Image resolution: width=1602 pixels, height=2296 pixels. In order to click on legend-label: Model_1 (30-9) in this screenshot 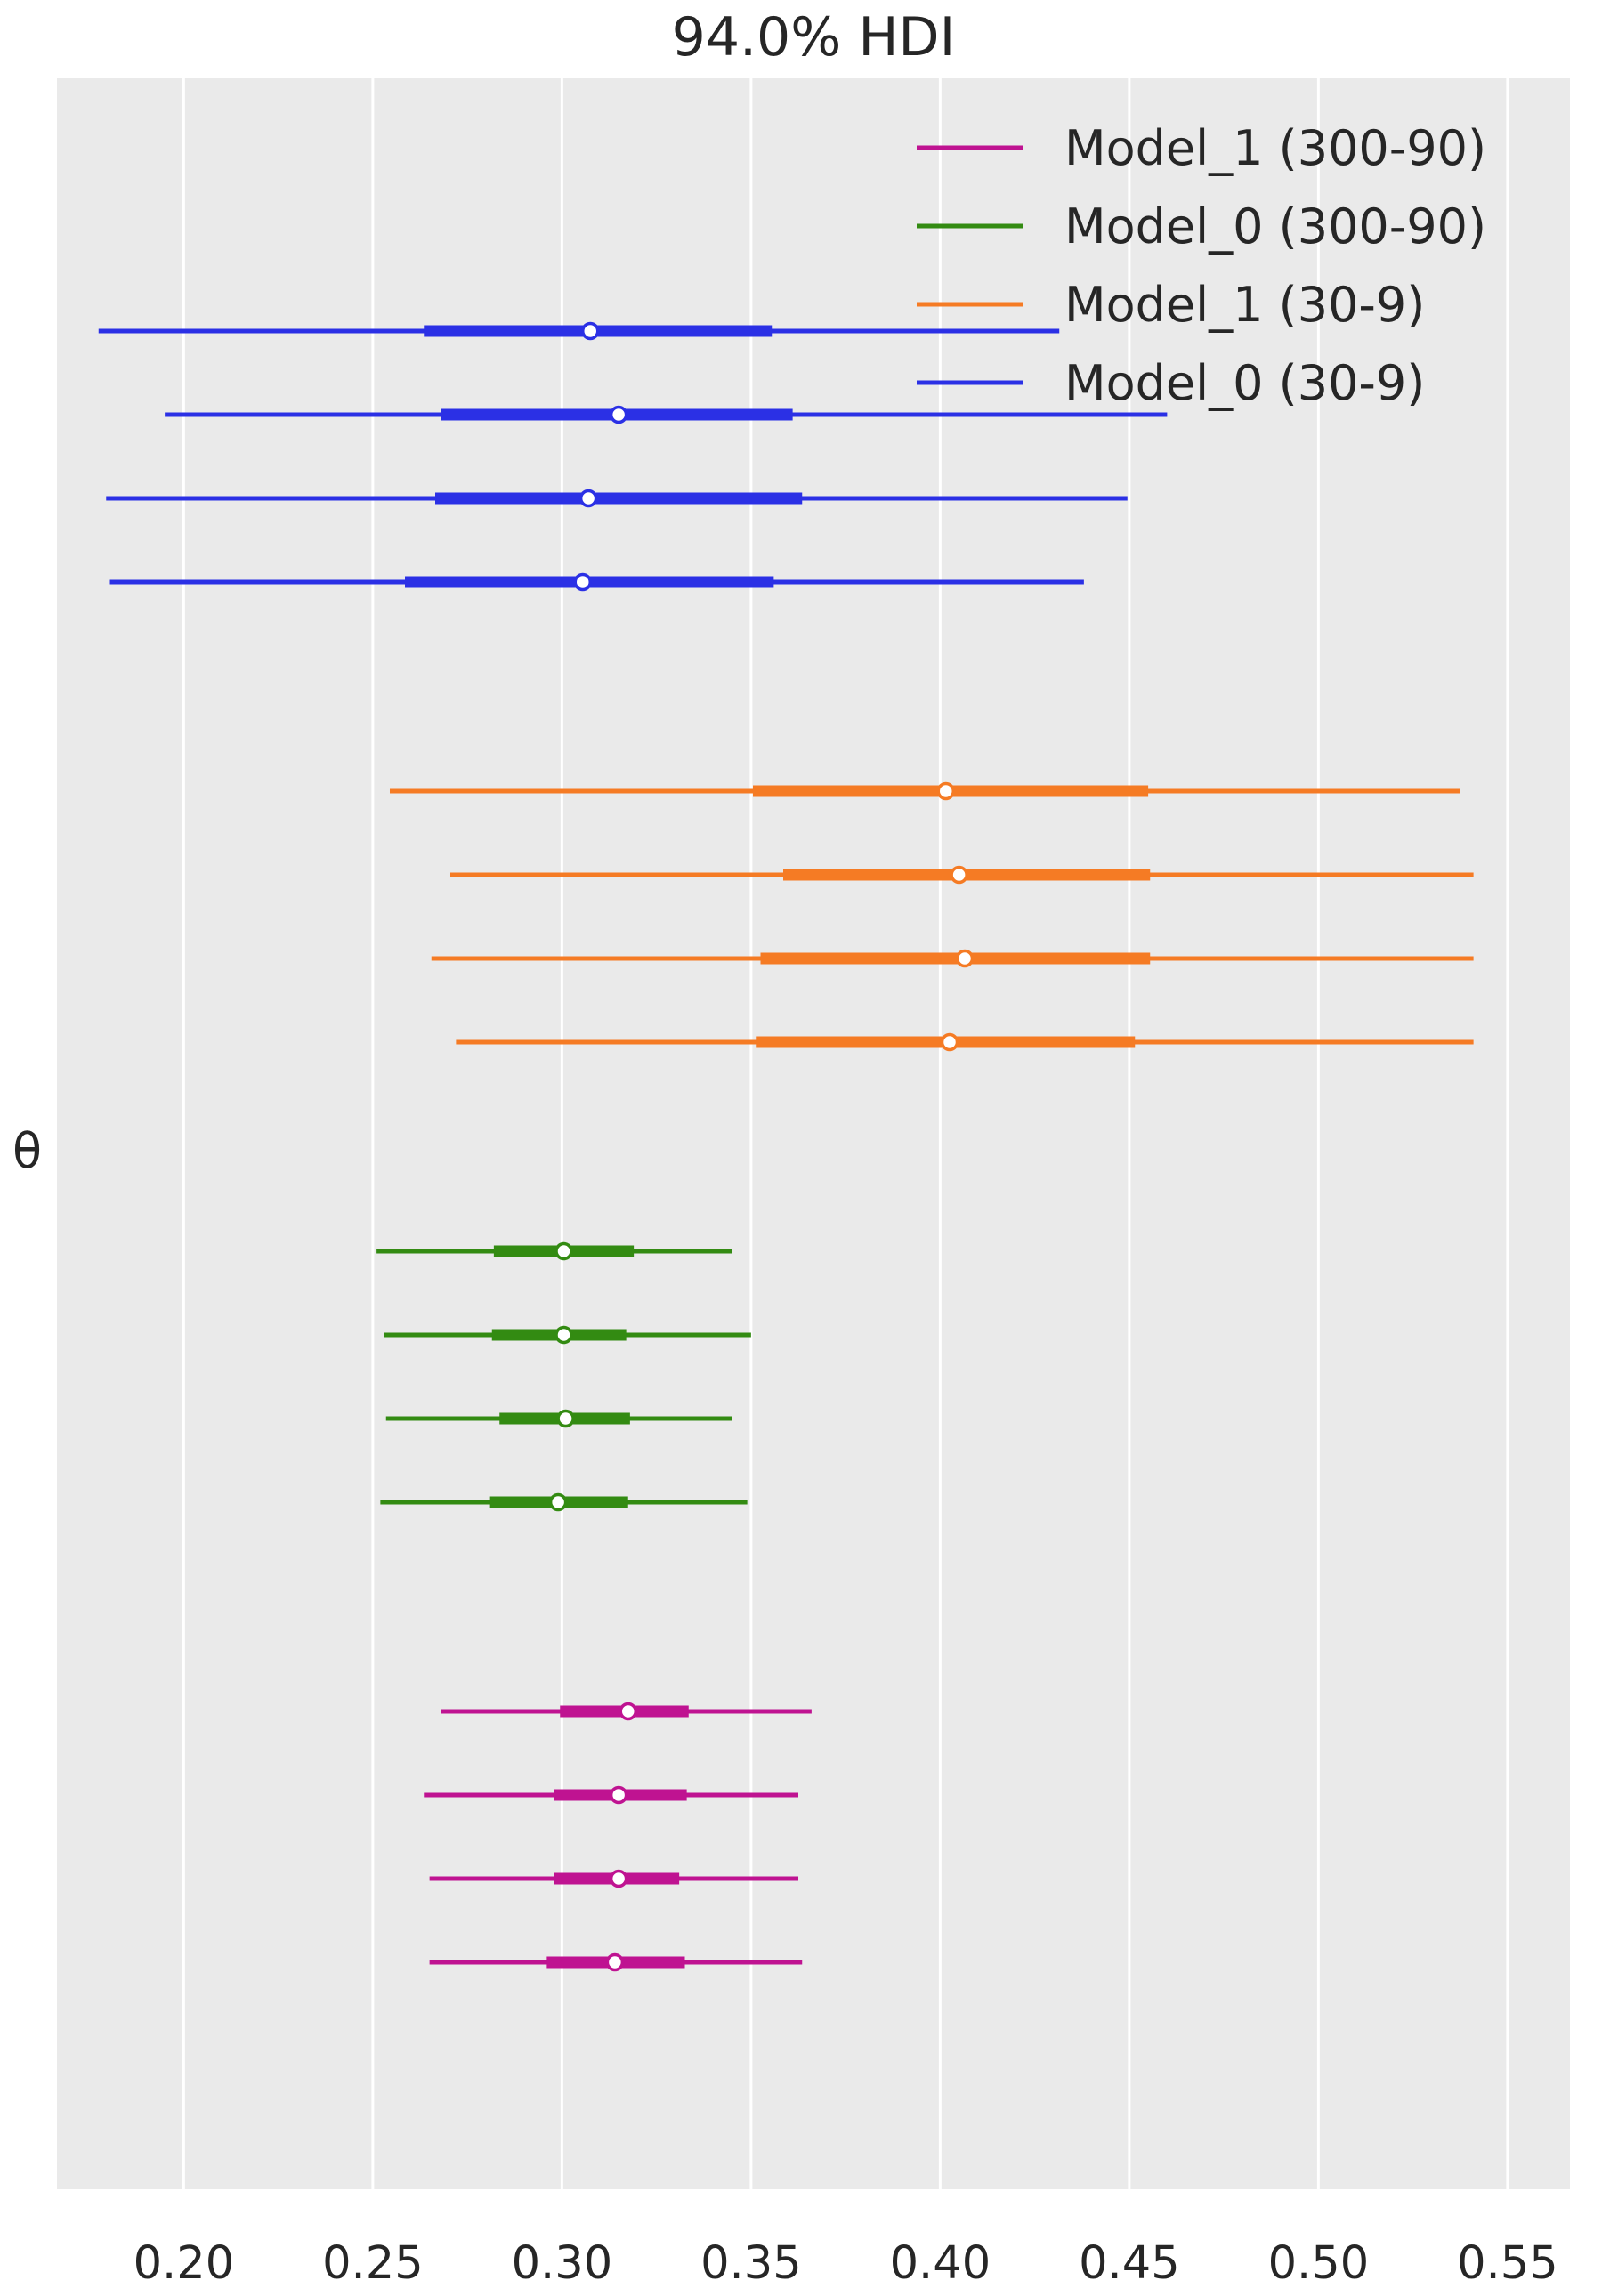, I will do `click(1245, 305)`.